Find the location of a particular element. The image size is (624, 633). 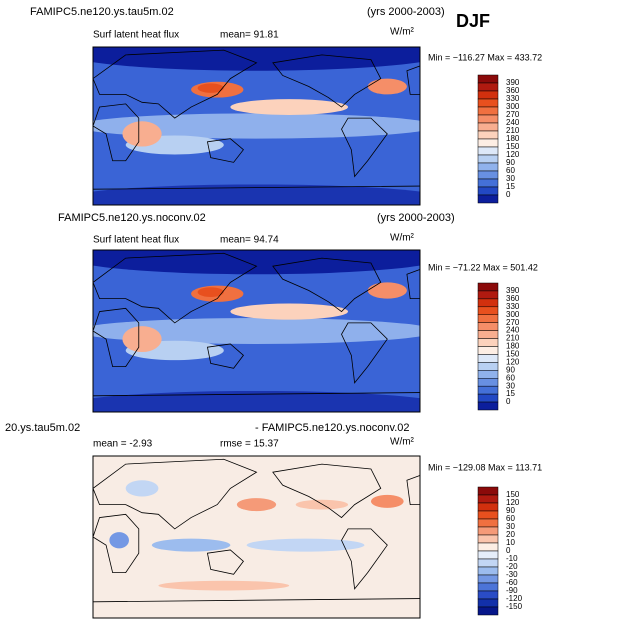

stat: rmse = 15.37 is located at coordinates (249, 444).